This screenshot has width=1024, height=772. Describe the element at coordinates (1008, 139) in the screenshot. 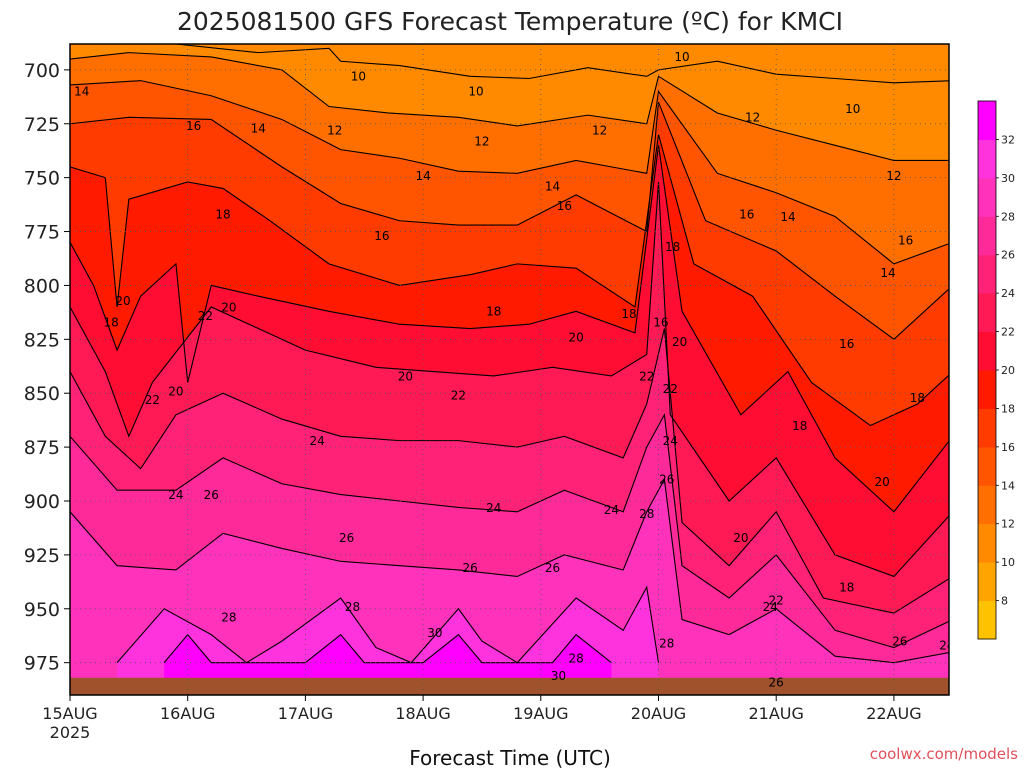

I see `colorbar-label: 32` at that location.